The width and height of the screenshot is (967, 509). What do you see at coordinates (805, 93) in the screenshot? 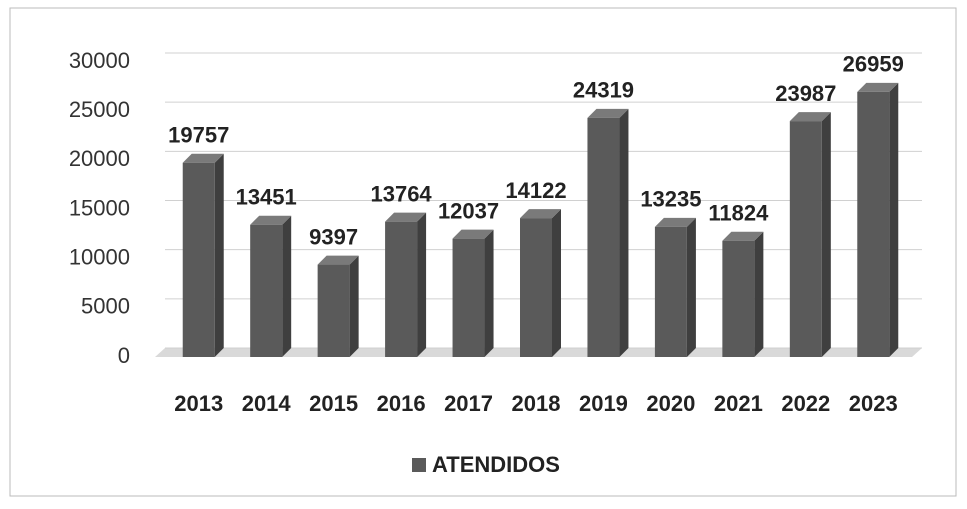
I see `value-label: 23987` at bounding box center [805, 93].